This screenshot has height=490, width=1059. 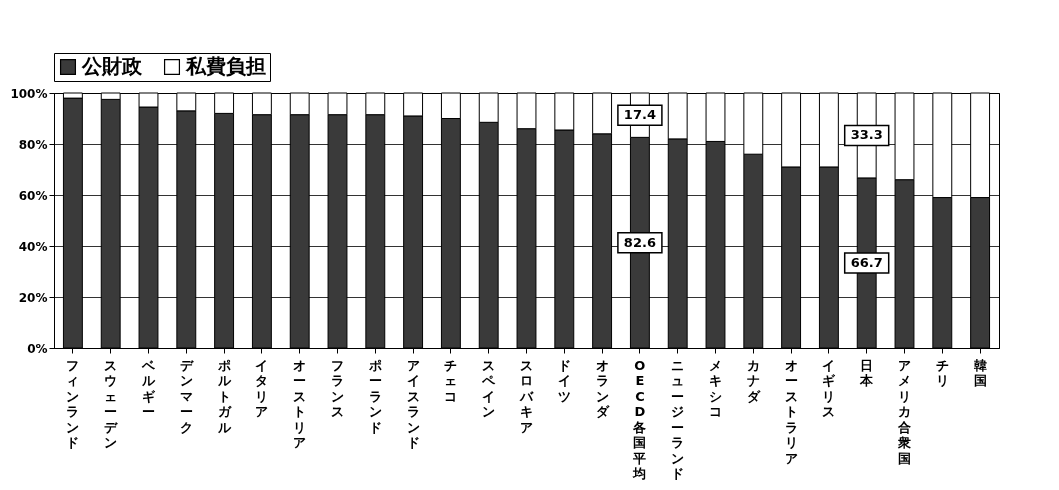 I want to click on y-tick-label: 100%, so click(x=29, y=93).